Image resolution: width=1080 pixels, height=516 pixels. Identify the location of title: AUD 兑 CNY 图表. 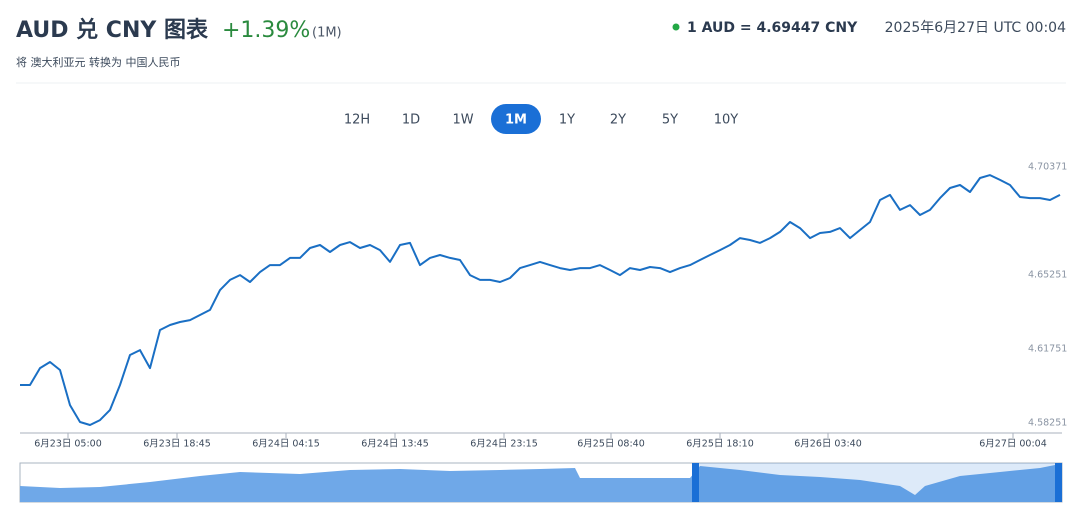
(112, 30).